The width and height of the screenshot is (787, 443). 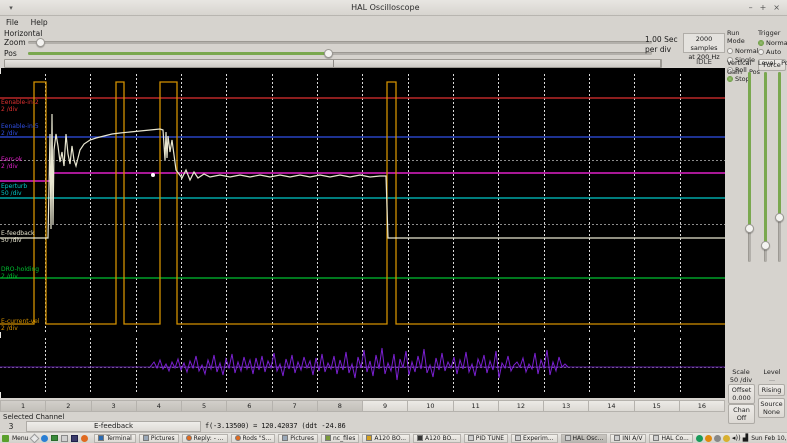 What do you see at coordinates (14, 190) in the screenshot?
I see `channel-label-eperturb: Eperturb 50 /div` at bounding box center [14, 190].